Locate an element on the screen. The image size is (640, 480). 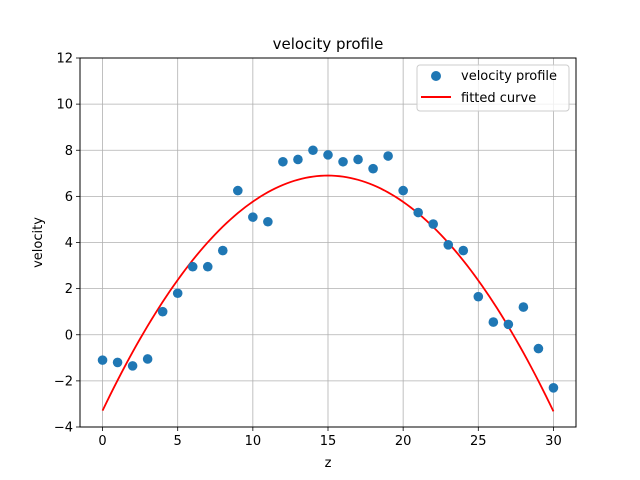
legend: velocity profile fitted curve is located at coordinates (493, 88).